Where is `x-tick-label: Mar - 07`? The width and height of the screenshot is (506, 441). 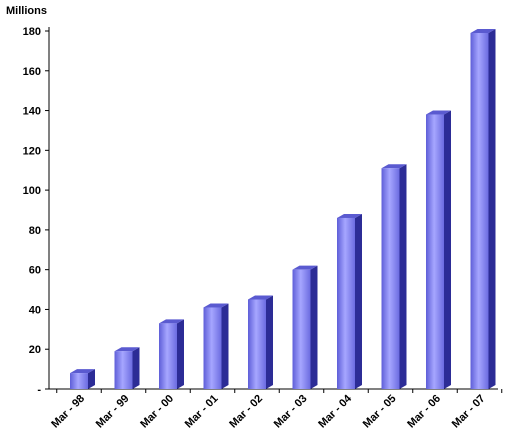 x-tick-label: Mar - 07 is located at coordinates (469, 412).